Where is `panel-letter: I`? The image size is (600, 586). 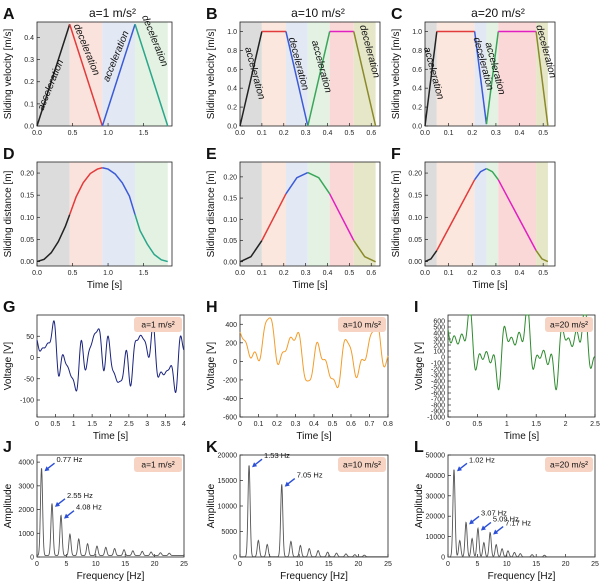
panel-letter: I is located at coordinates (416, 307).